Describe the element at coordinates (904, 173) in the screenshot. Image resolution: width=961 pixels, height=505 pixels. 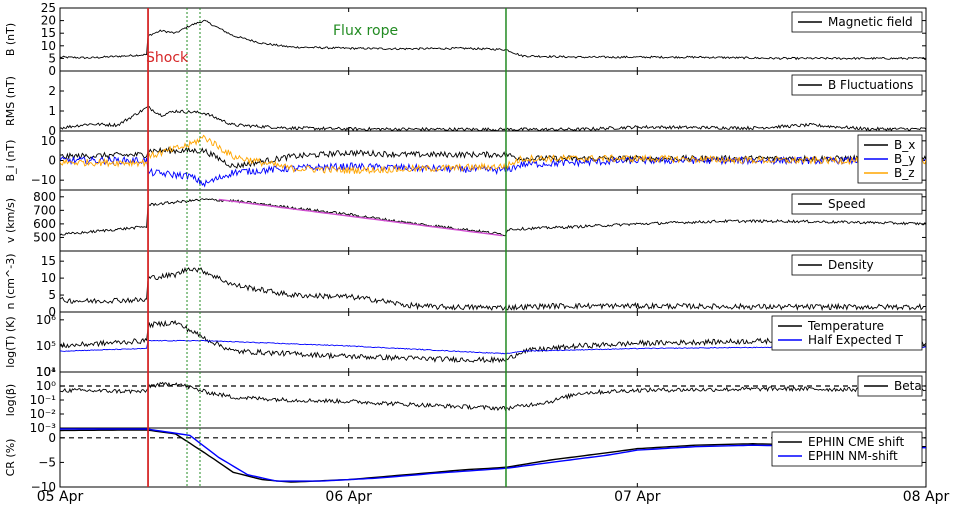
I see `legend-label: B_z` at that location.